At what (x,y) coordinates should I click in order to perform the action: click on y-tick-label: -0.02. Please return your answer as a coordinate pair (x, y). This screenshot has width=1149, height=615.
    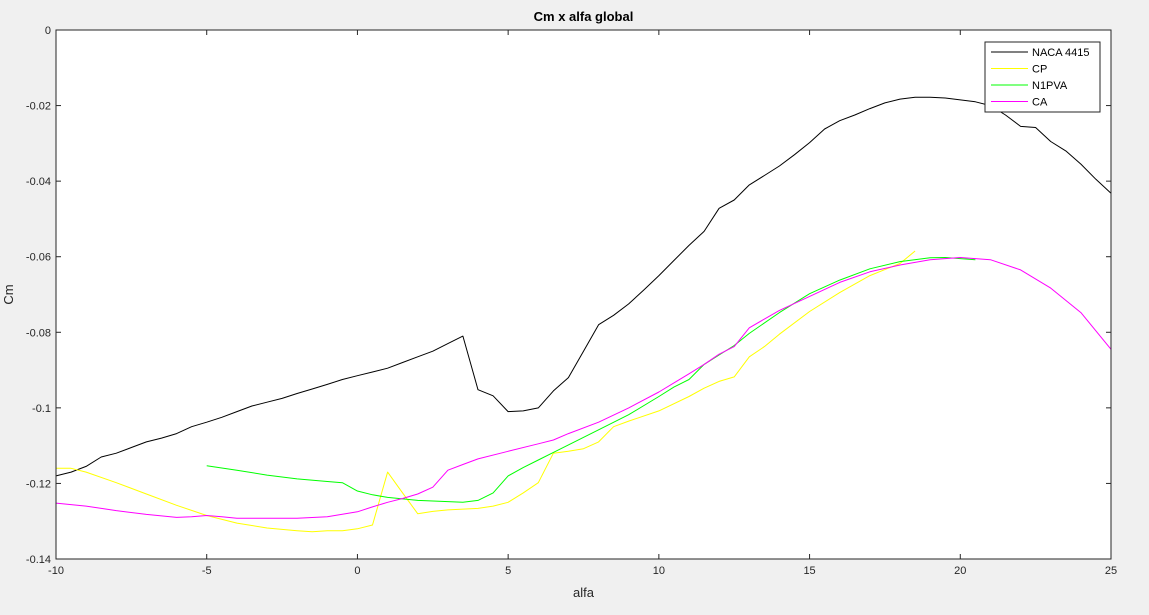
    Looking at the image, I should click on (38, 107).